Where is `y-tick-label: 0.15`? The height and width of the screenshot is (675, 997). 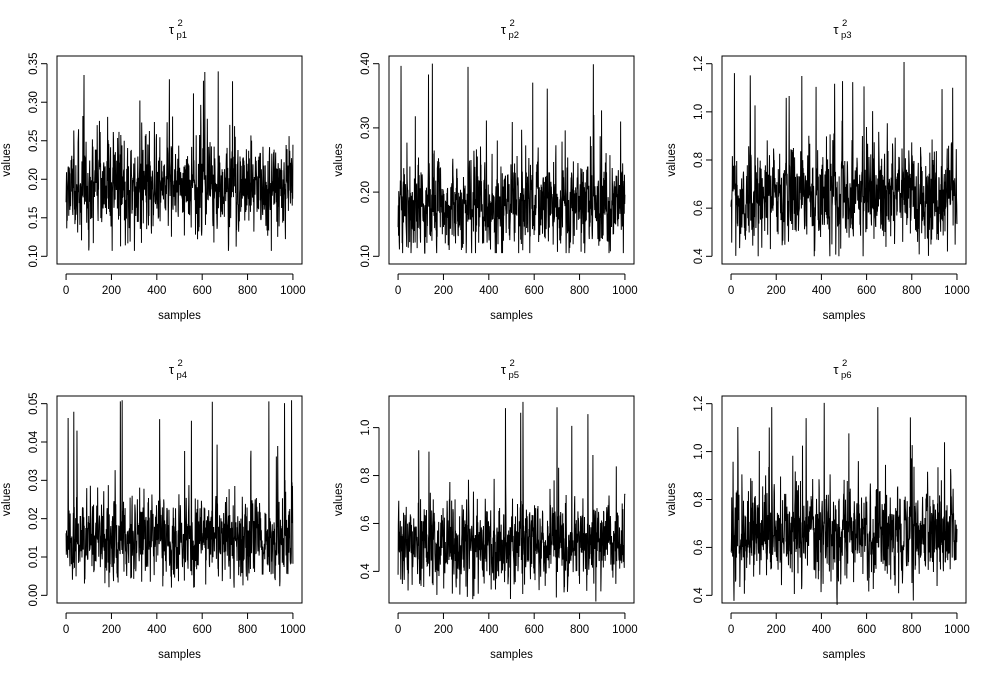
y-tick-label: 0.15 is located at coordinates (34, 218).